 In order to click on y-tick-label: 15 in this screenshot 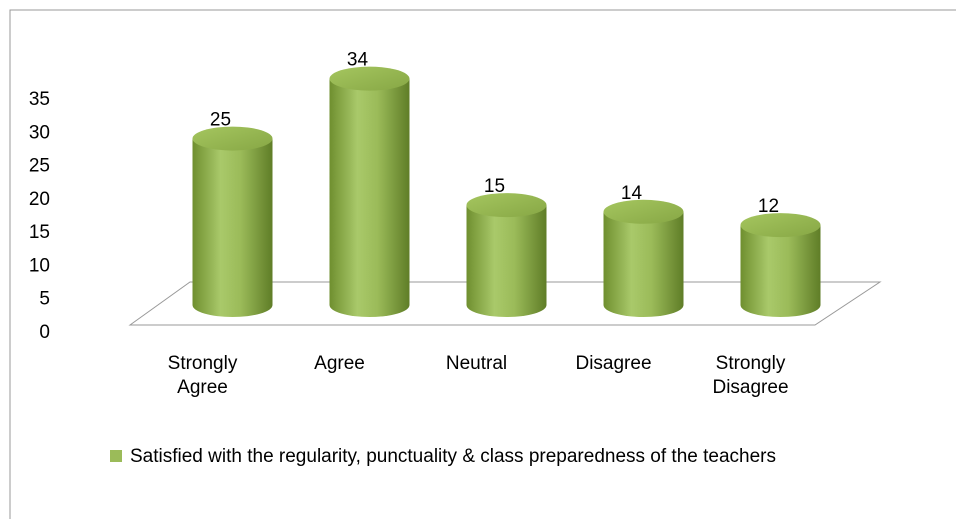, I will do `click(39, 232)`.